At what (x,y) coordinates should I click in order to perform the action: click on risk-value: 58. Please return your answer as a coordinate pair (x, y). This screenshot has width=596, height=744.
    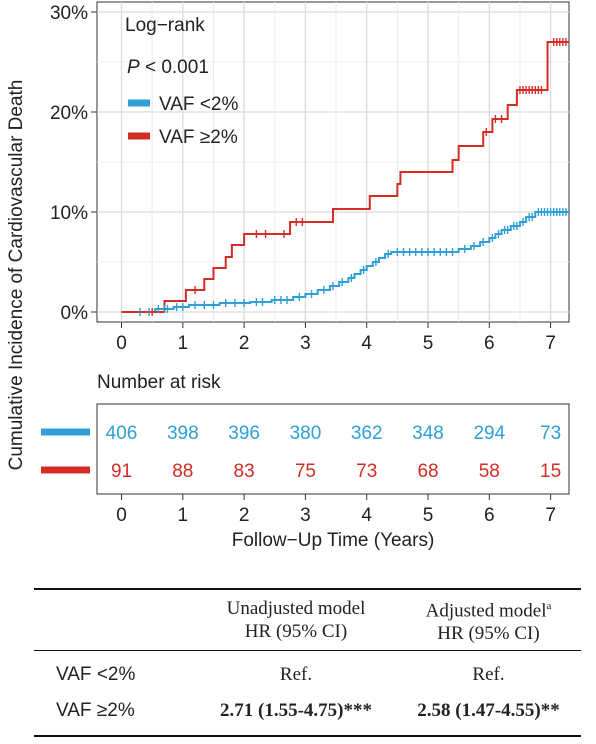
    Looking at the image, I should click on (489, 471).